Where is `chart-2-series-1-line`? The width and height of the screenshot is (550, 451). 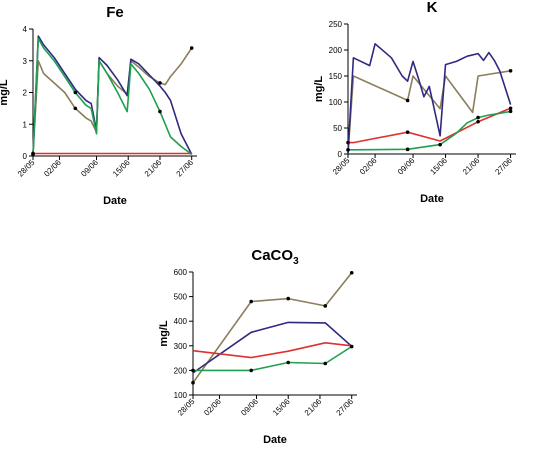
chart-2-series-1-line is located at coordinates (272, 347).